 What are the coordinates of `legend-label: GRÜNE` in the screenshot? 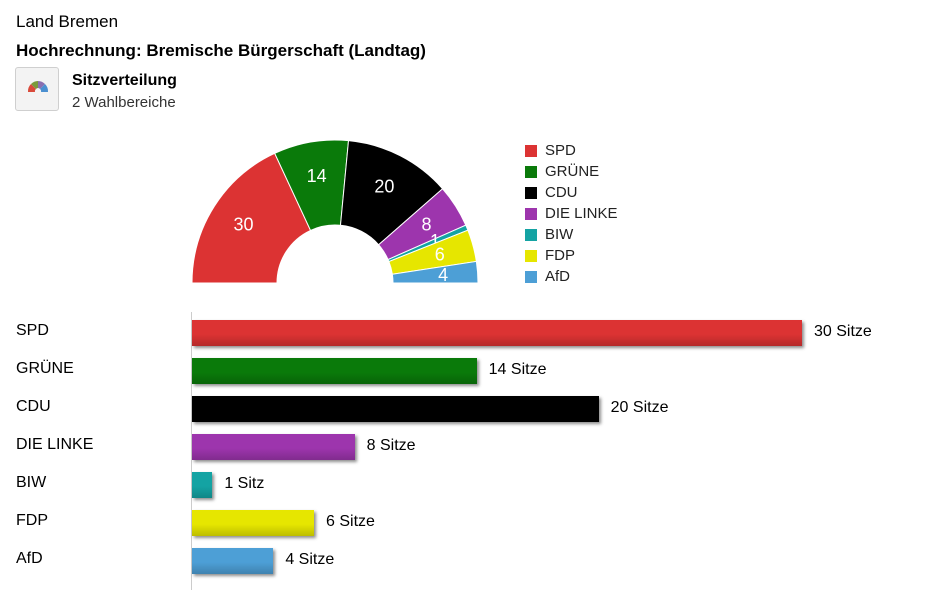 It's located at (572, 171).